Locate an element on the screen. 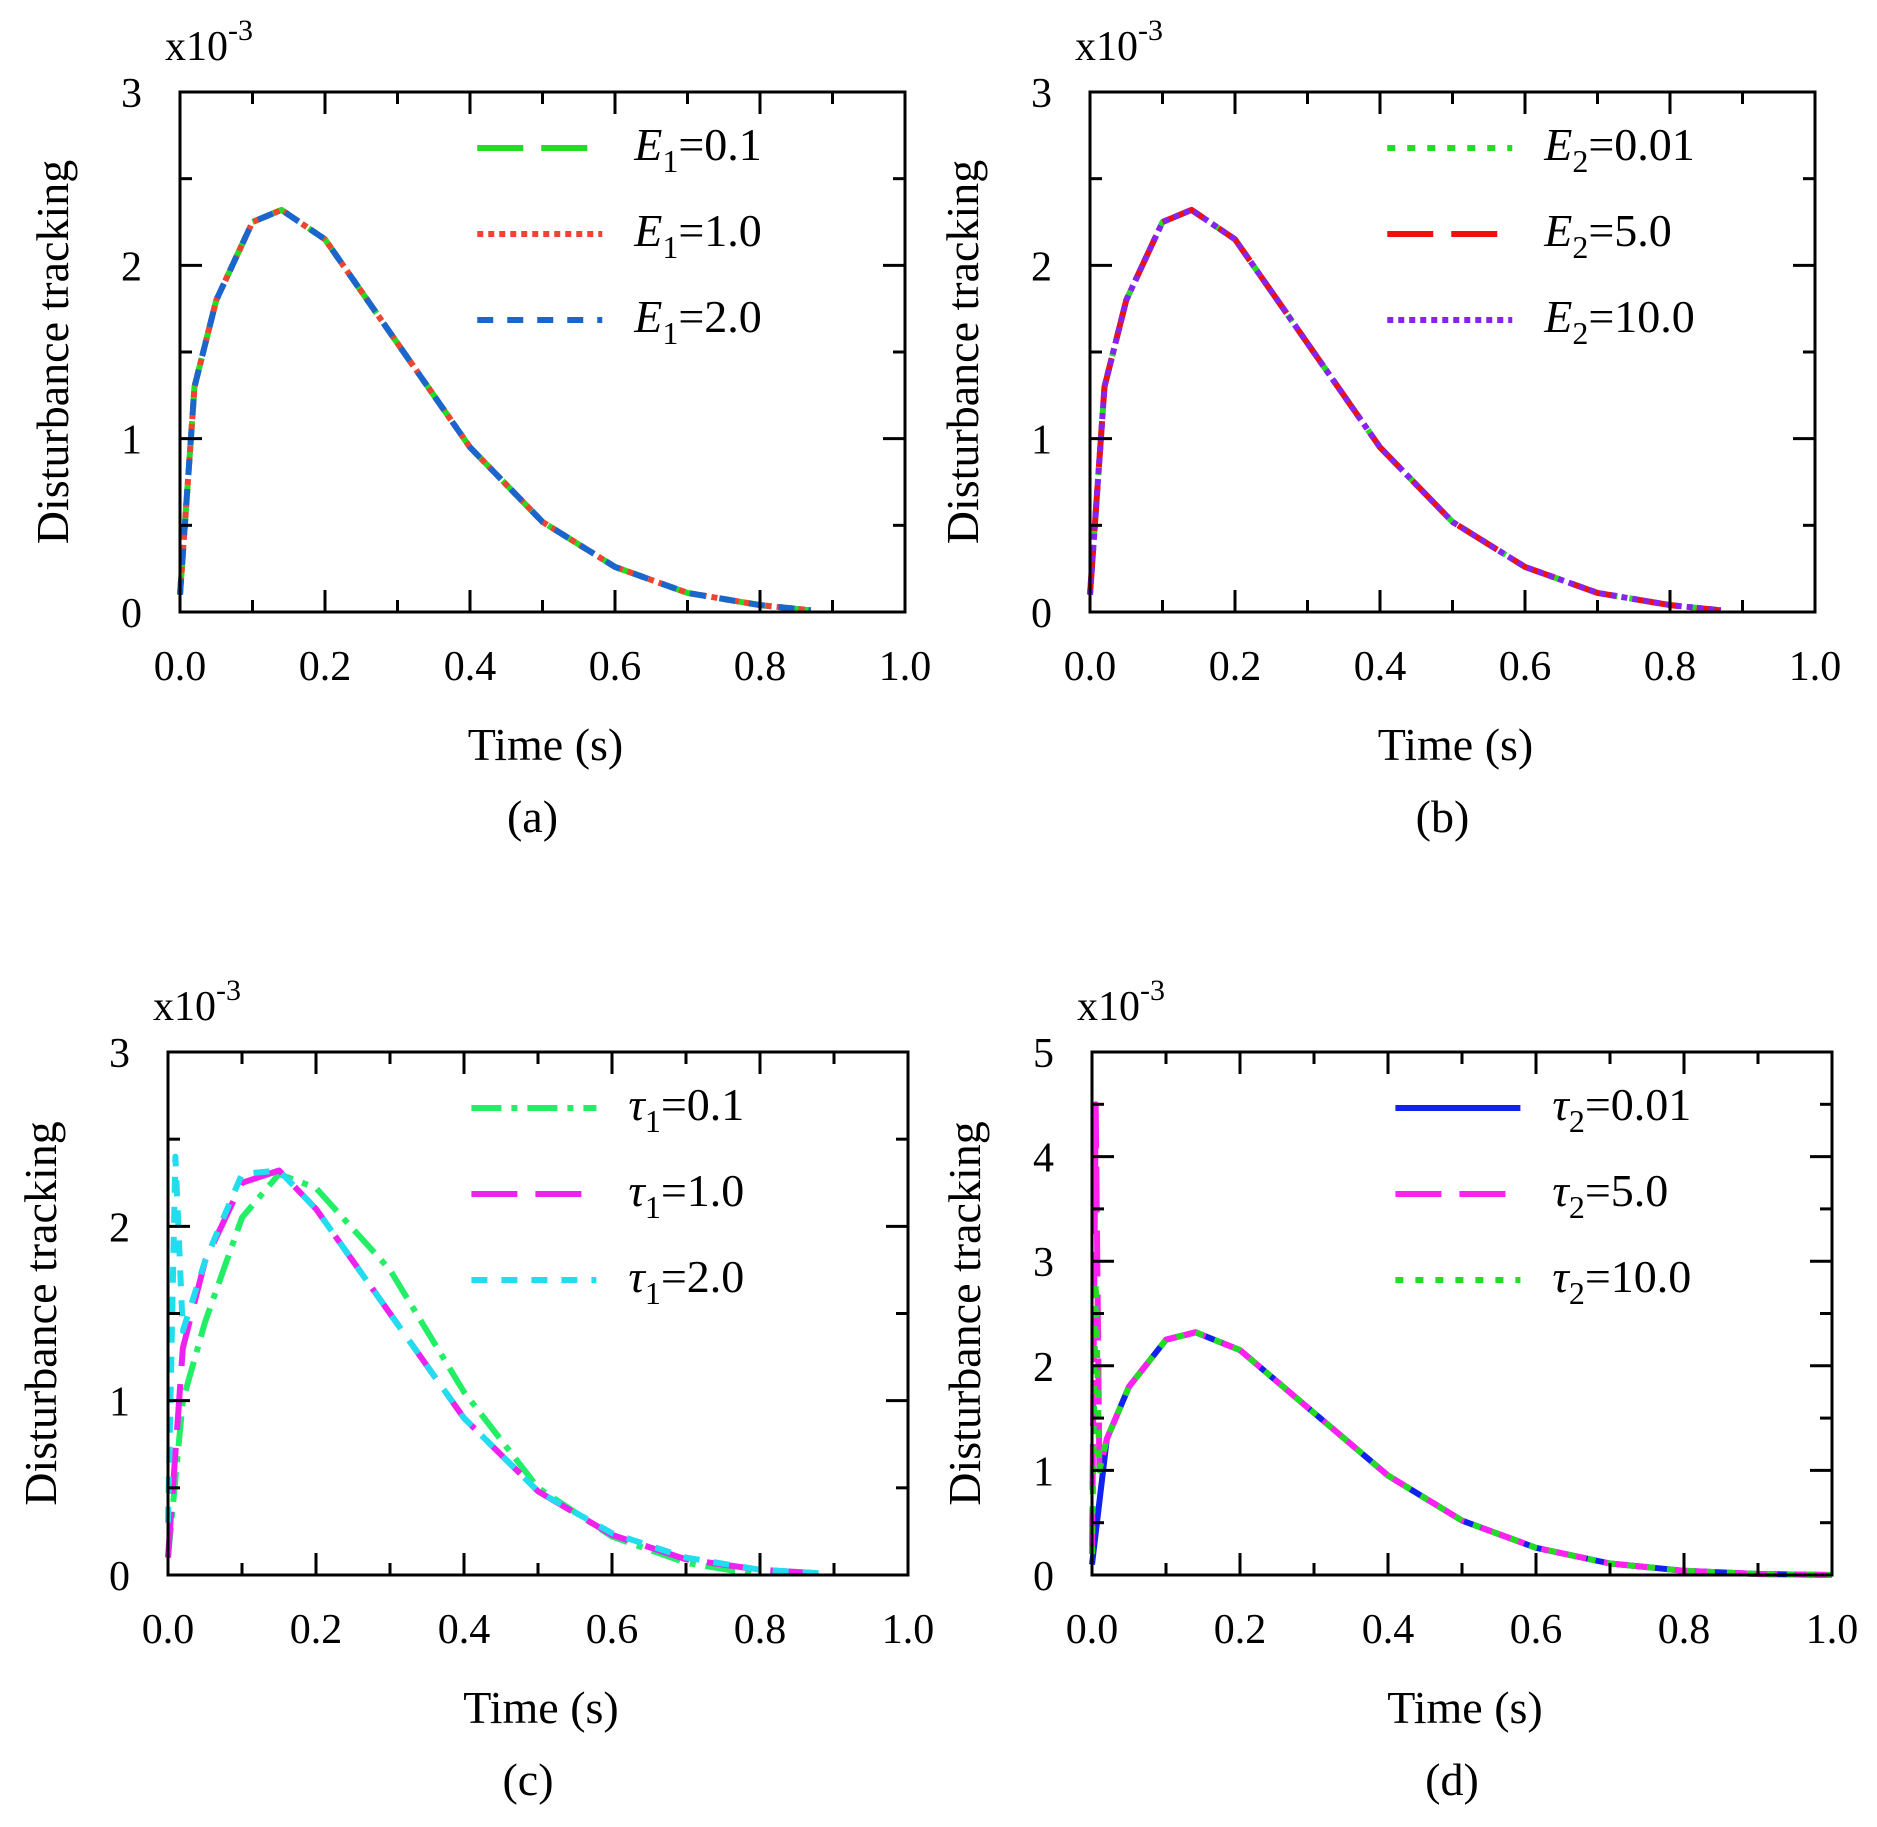  legend-entry-3: τ1=2.0 is located at coordinates (686, 1281).